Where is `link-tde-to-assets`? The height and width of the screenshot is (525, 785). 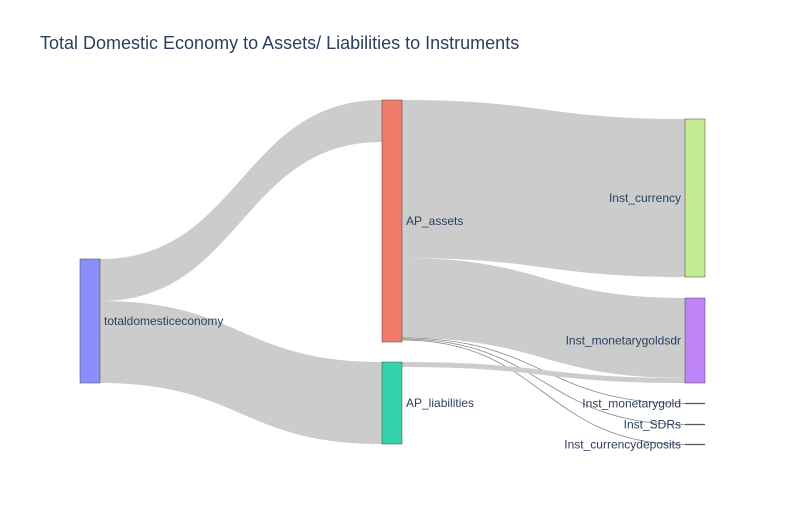 link-tde-to-assets is located at coordinates (241, 200).